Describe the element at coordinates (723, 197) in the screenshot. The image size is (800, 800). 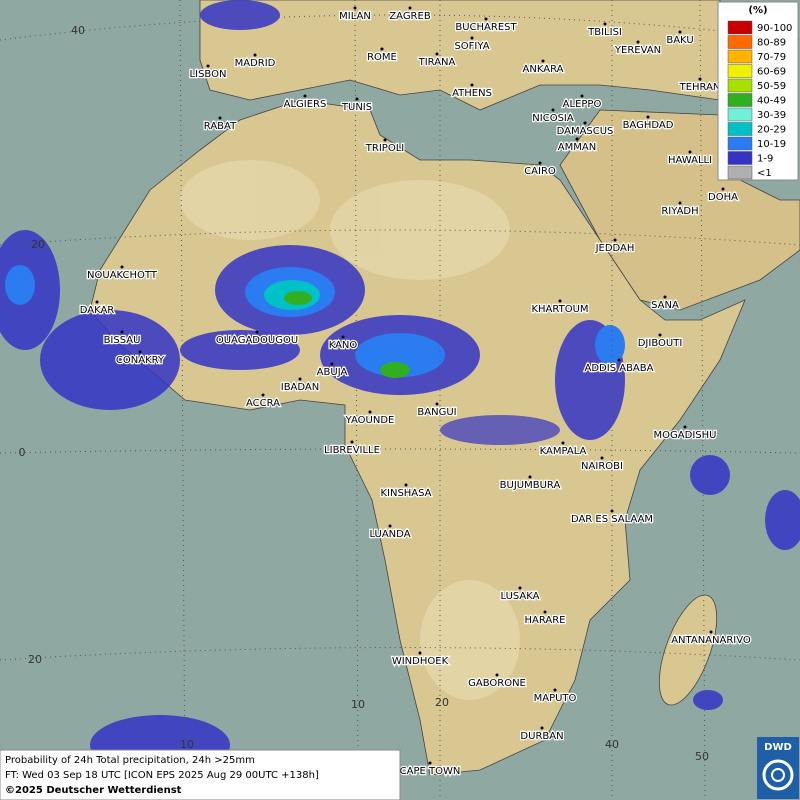
I see `city-label: DOHA` at that location.